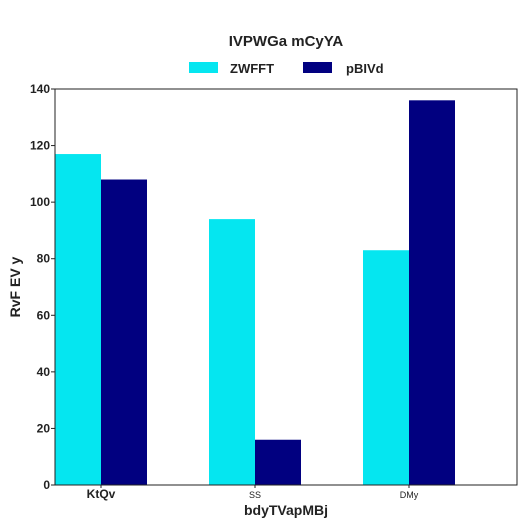 This screenshot has height=528, width=528. Describe the element at coordinates (44, 372) in the screenshot. I see `y-tick-label-40: 40` at that location.